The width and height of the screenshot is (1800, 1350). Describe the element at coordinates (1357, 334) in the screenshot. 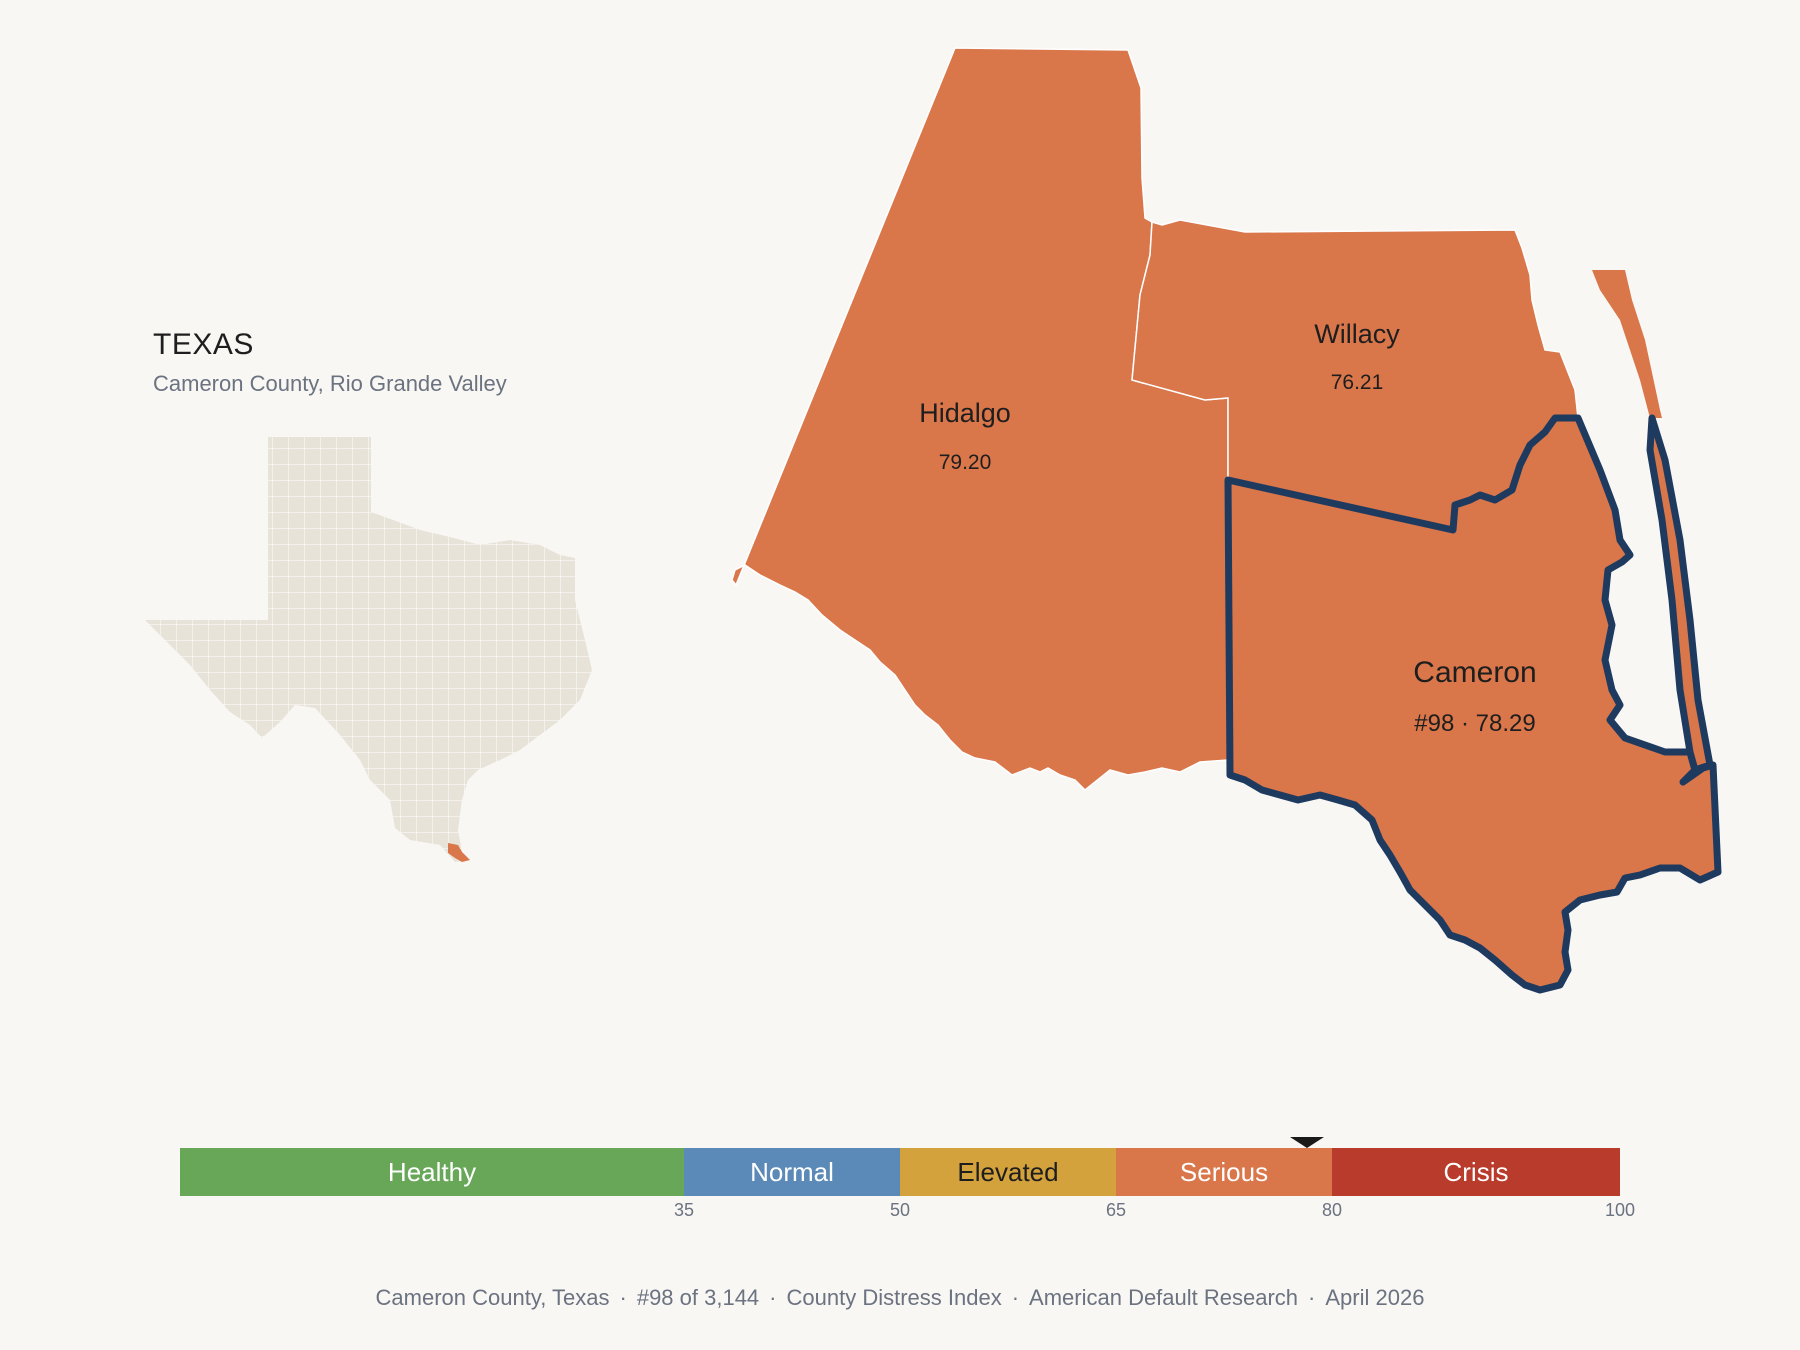

I see `county-label-willacy: Willacy` at that location.